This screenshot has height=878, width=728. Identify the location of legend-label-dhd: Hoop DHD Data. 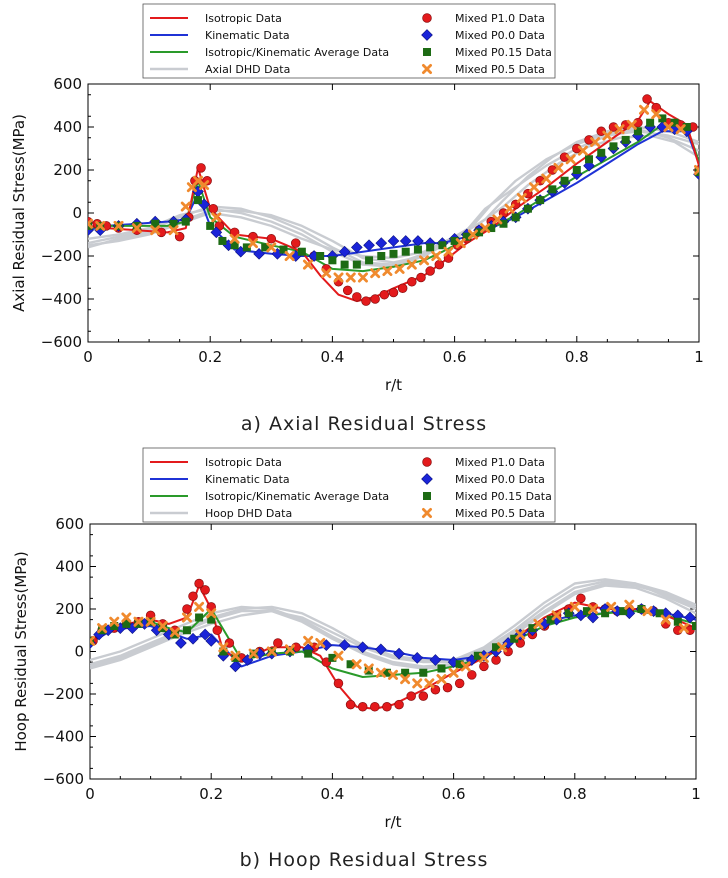
(248, 513).